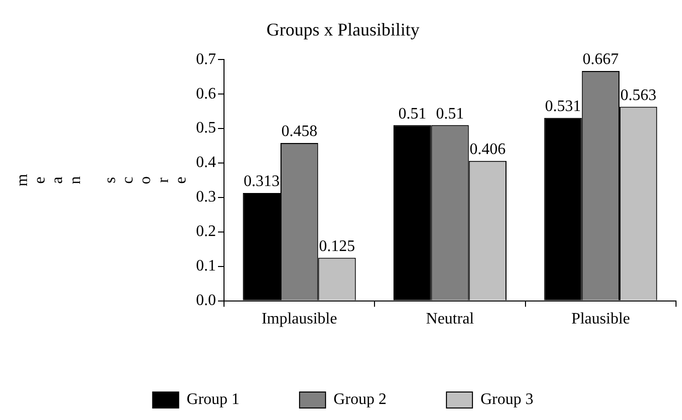 This screenshot has width=682, height=420. I want to click on y-tick-label: 0.1, so click(206, 266).